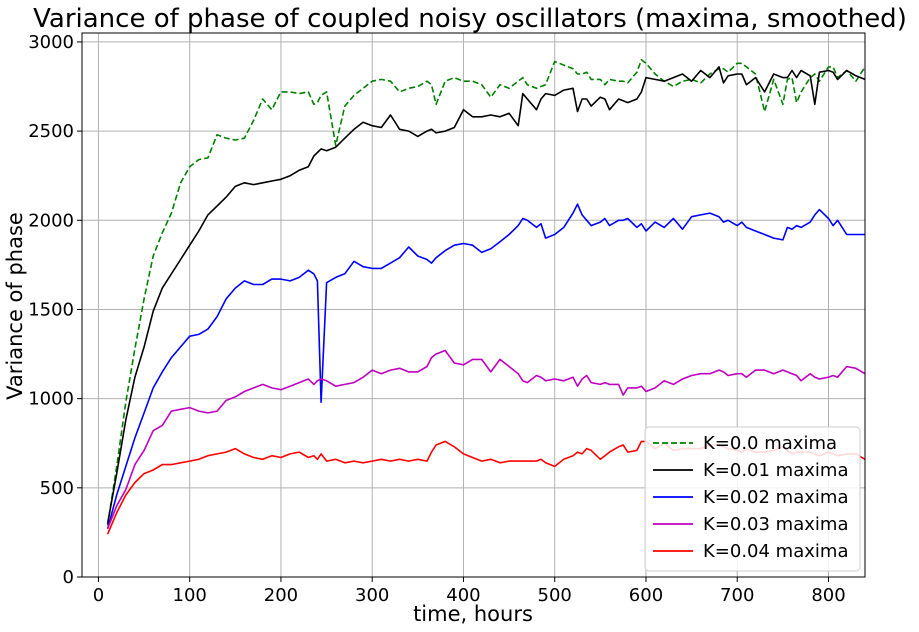 The width and height of the screenshot is (919, 632). I want to click on y-tick-label: 2000, so click(51, 220).